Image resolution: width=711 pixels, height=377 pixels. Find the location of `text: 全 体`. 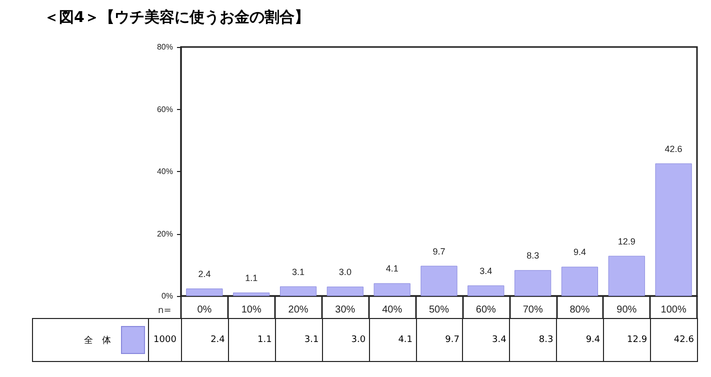

text: 全 体 is located at coordinates (97, 341).